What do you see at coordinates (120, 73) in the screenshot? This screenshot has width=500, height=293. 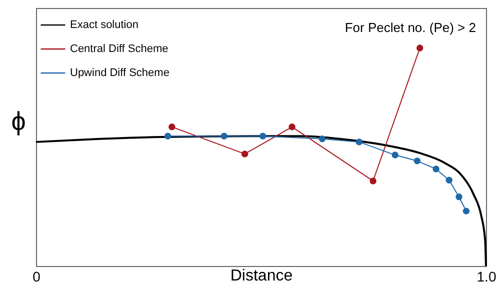 I see `legend-label: Upwind Diff Scheme` at bounding box center [120, 73].